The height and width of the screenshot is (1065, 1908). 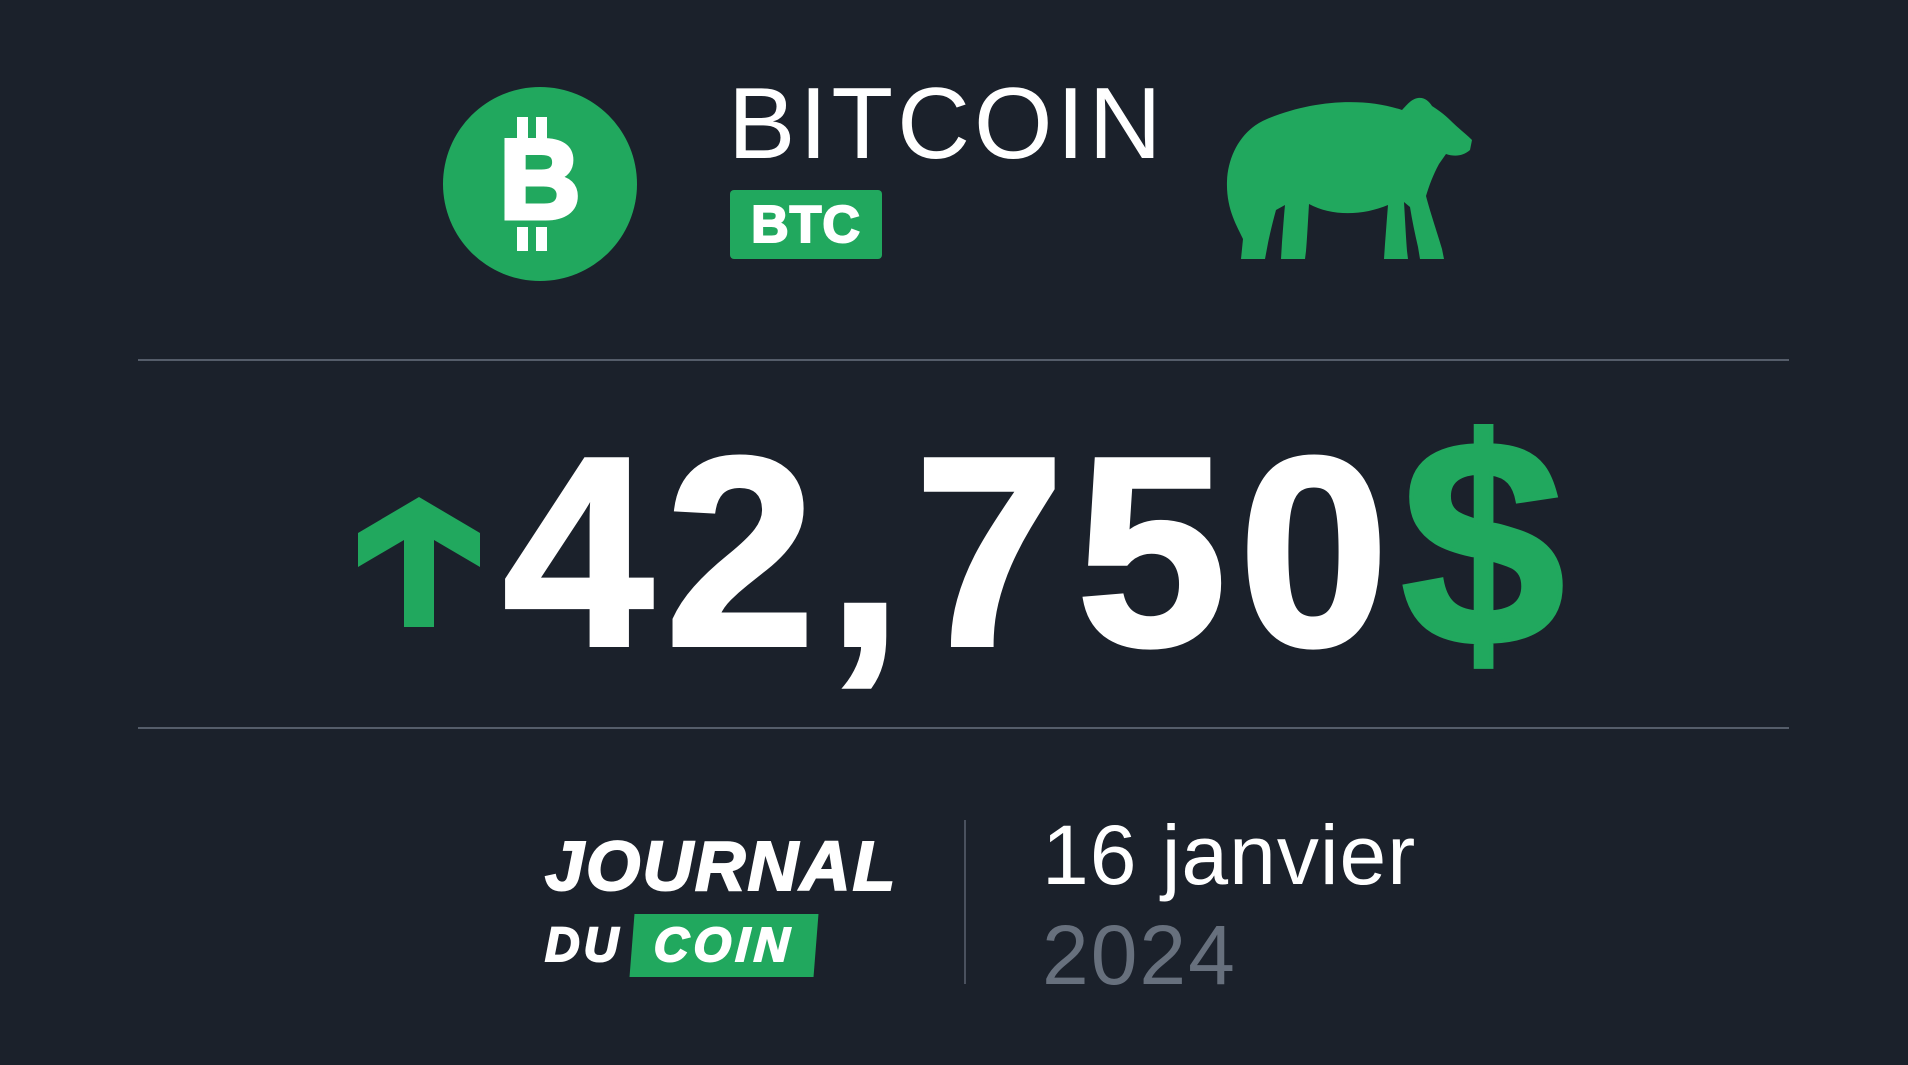 I want to click on date-year: 2024, so click(x=1139, y=955).